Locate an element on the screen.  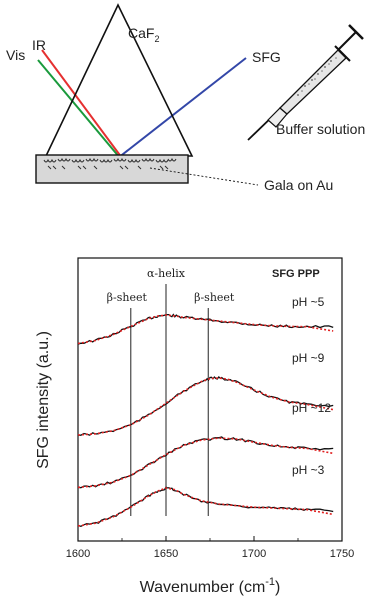
x-tick-label: 1650 is located at coordinates (166, 554).